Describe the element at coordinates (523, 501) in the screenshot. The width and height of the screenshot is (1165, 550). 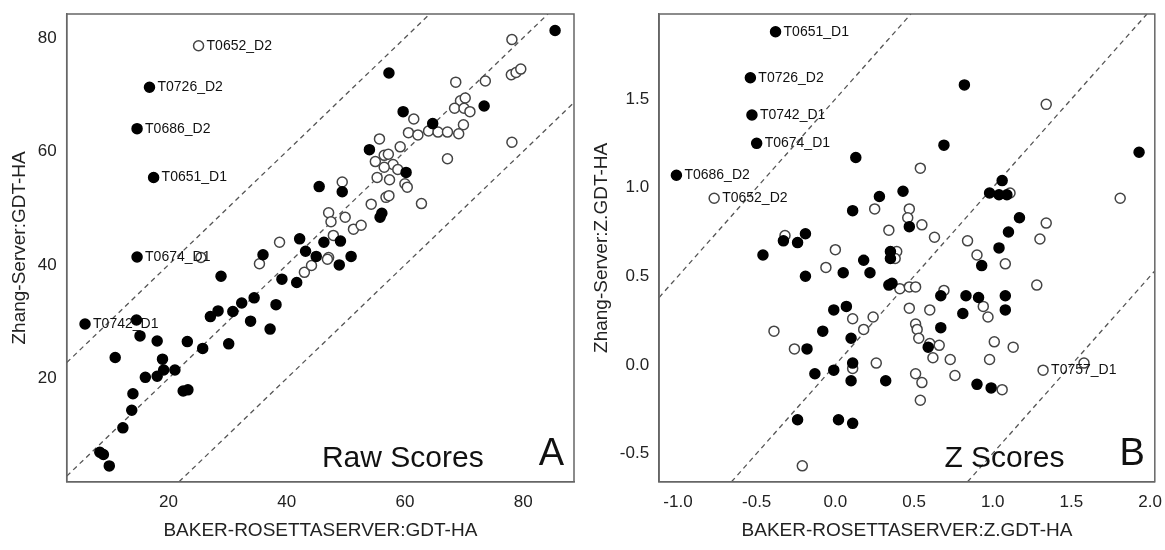
I see `x-tick-label: 80` at that location.